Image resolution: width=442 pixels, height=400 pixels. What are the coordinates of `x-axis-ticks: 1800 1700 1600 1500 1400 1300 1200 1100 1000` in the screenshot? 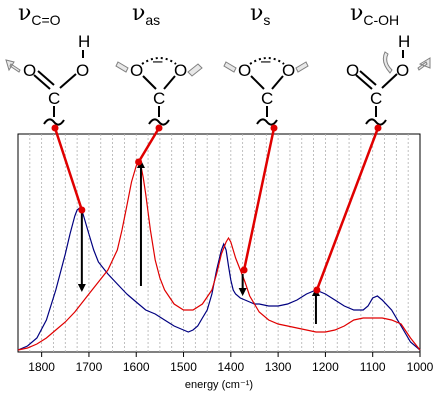 It's located at (231, 363).